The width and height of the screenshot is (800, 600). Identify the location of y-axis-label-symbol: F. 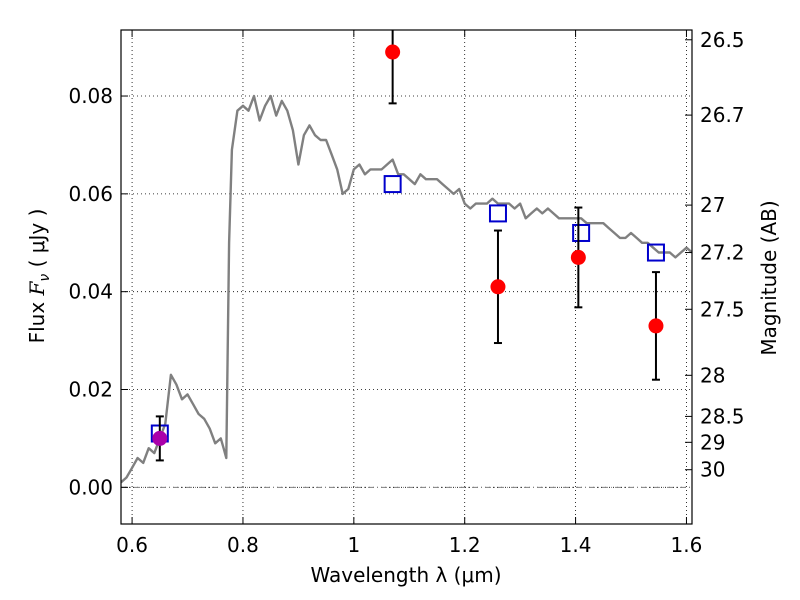
(37, 288).